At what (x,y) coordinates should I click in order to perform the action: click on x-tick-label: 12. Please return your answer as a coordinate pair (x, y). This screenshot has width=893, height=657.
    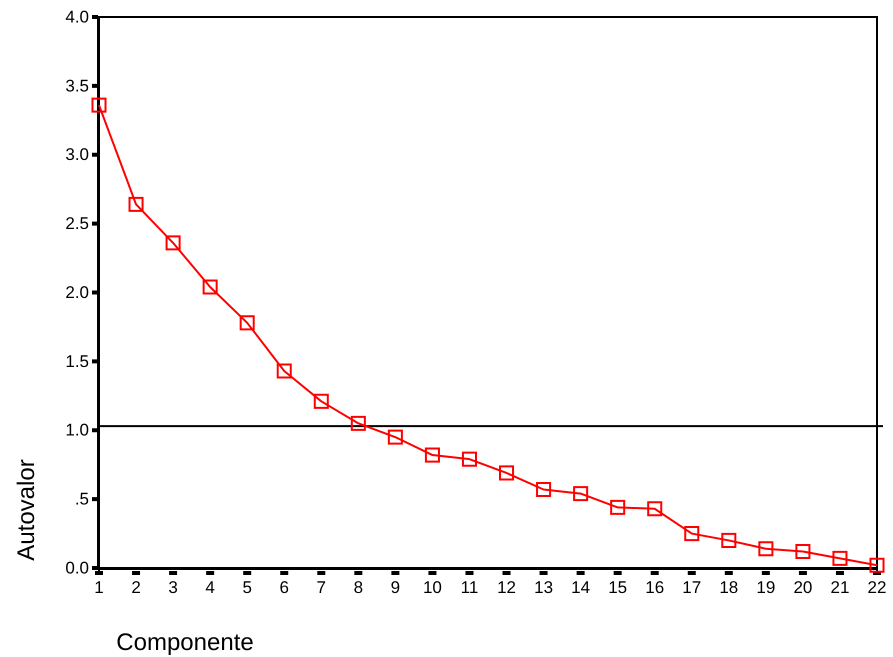
    Looking at the image, I should click on (506, 588).